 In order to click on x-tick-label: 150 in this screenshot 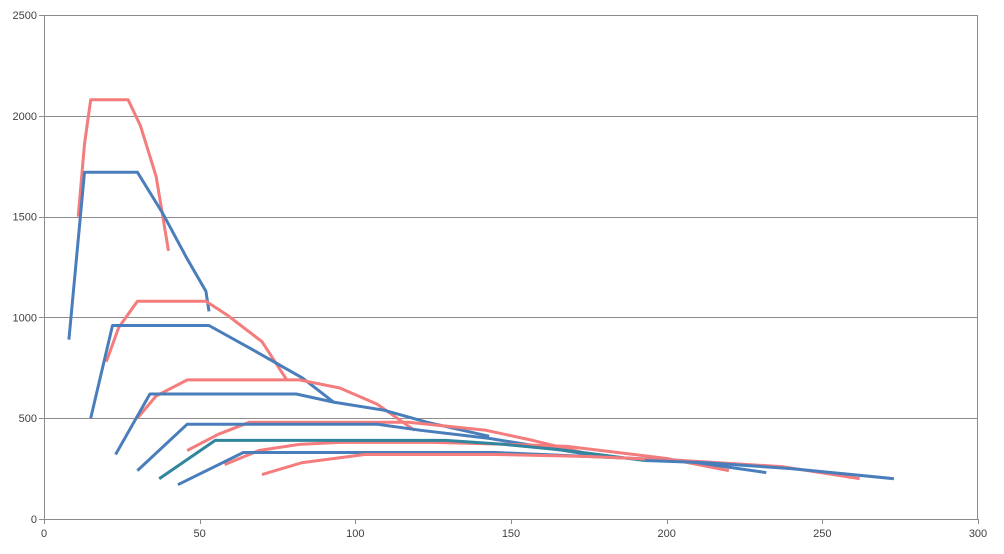, I will do `click(511, 534)`.